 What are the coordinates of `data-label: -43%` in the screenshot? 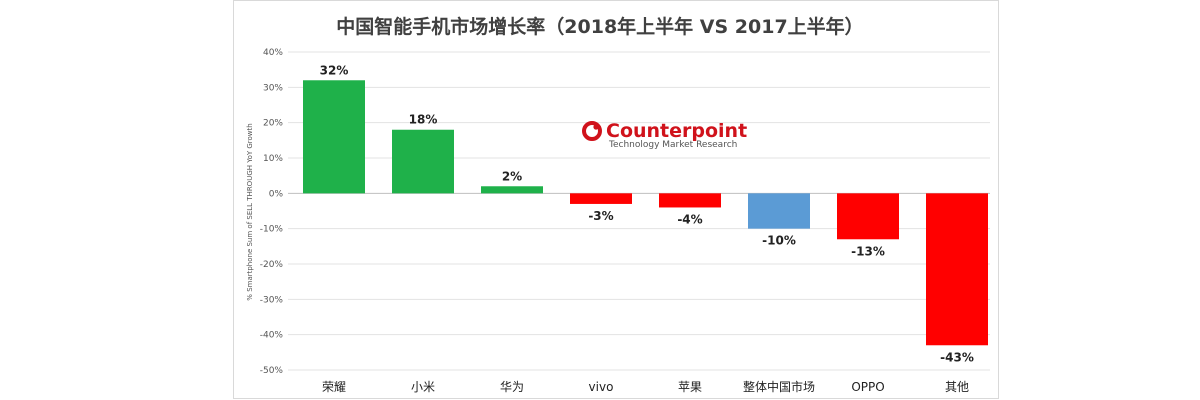 It's located at (957, 357).